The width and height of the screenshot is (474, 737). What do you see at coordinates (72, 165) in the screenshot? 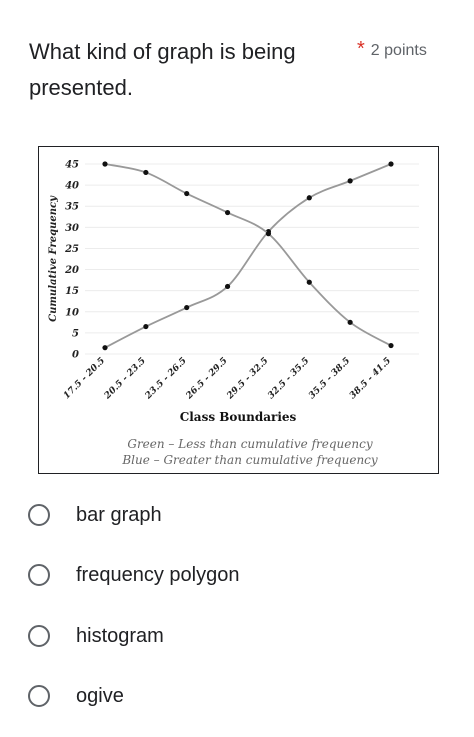
I see `y-tick-label: 45` at bounding box center [72, 165].